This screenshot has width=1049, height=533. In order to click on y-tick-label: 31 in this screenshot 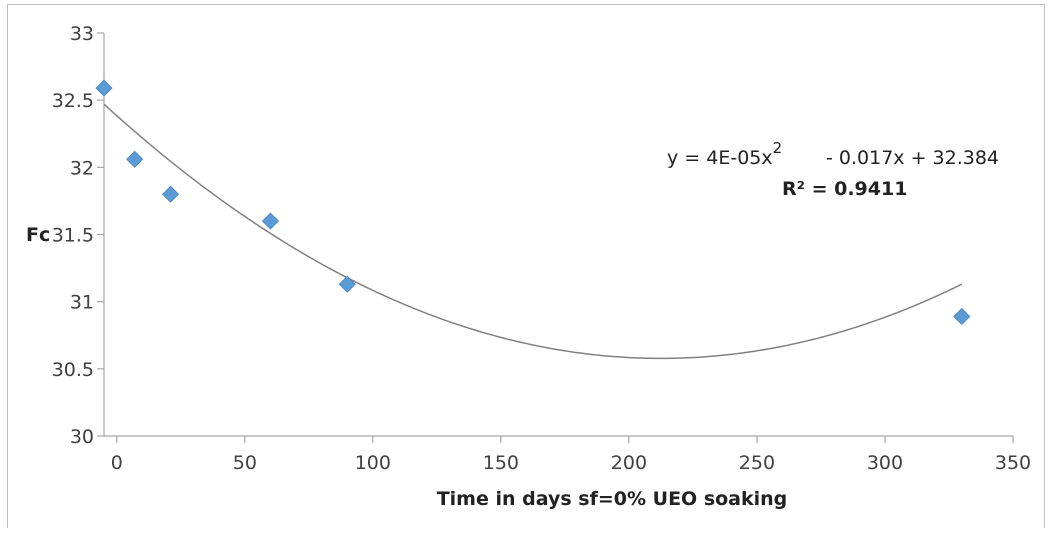, I will do `click(82, 303)`.